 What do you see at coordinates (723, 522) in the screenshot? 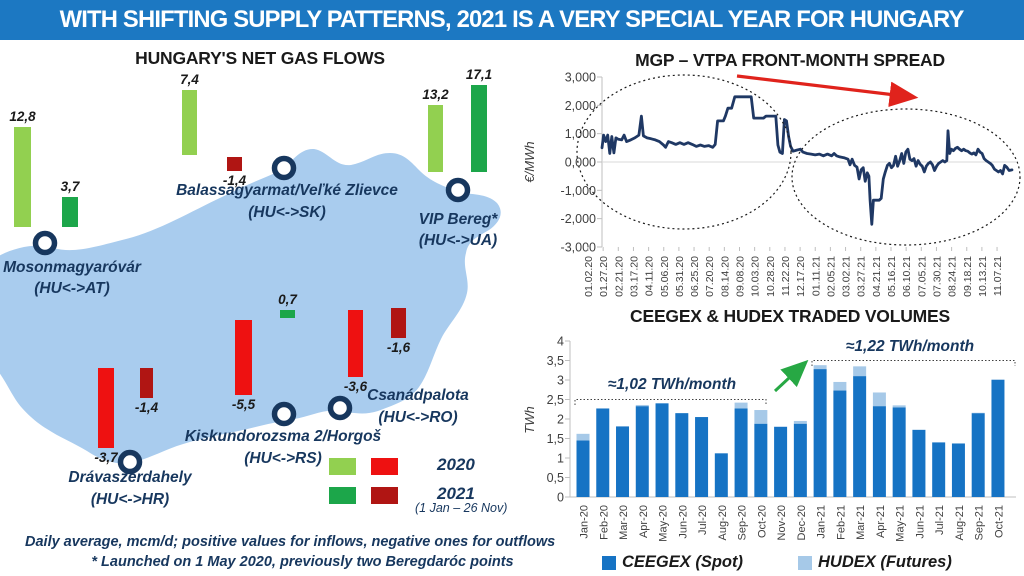
I see `volumes-xtick-7: Aug-20` at bounding box center [723, 522].